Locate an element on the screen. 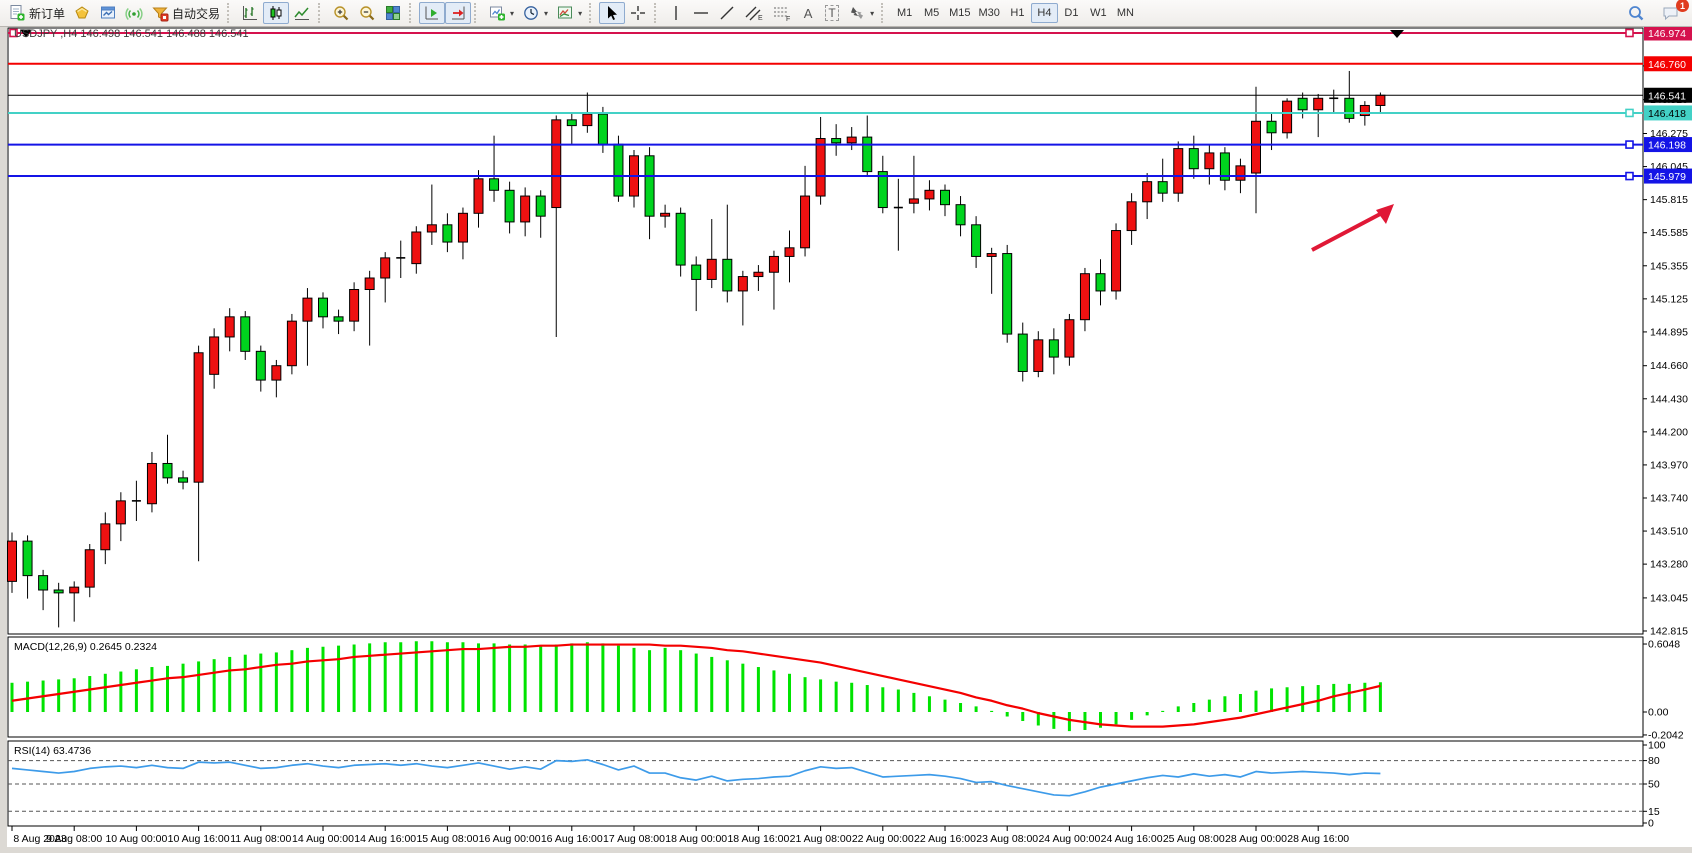  cursor-icon is located at coordinates (613, 13).